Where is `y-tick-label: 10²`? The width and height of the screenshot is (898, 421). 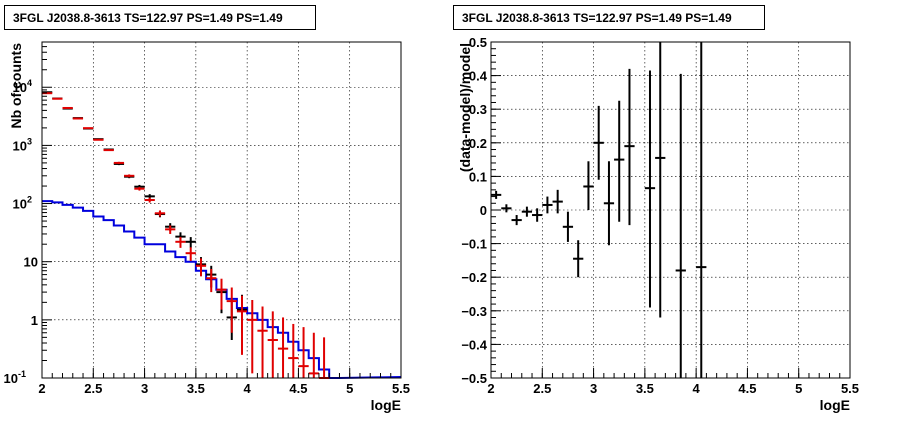
y-tick-label: 10² is located at coordinates (22, 203).